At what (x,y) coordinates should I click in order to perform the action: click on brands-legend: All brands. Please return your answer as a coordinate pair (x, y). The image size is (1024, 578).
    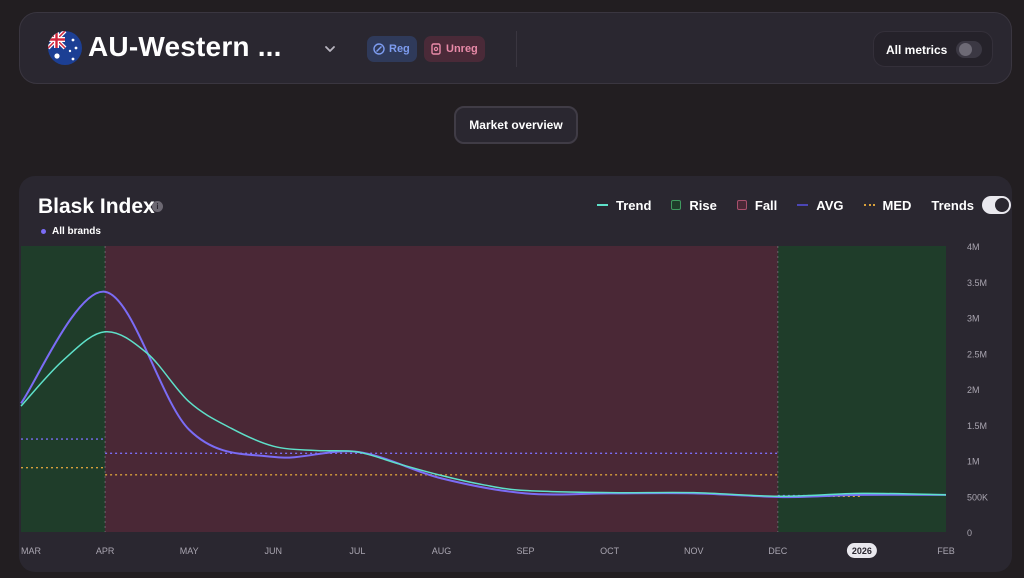
    Looking at the image, I should click on (71, 231).